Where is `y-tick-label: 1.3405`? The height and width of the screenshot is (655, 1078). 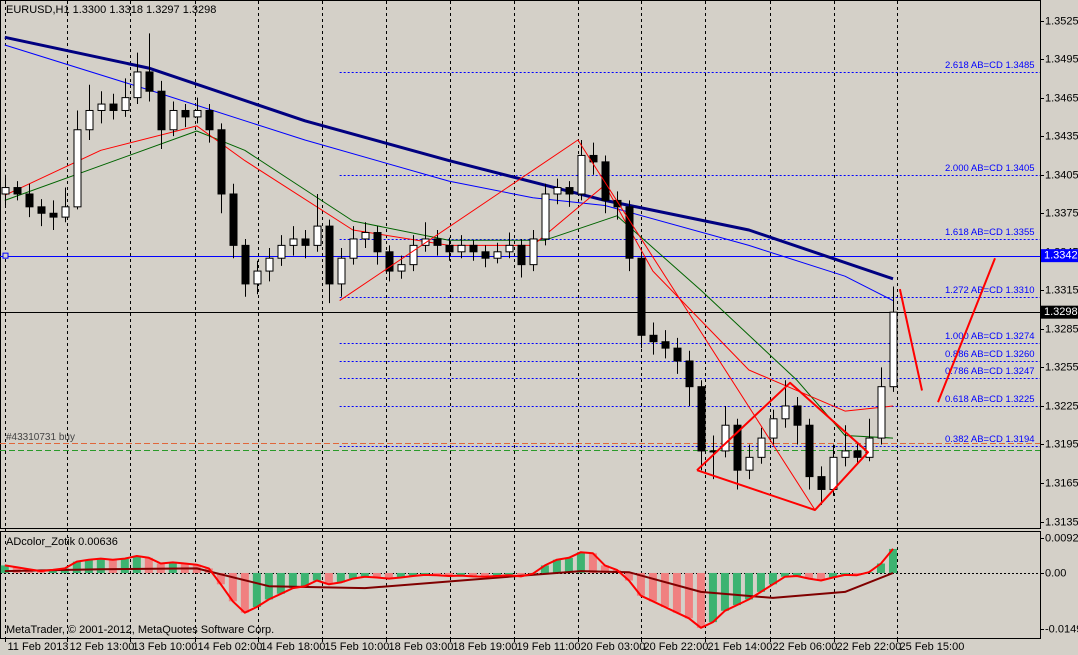 y-tick-label: 1.3405 is located at coordinates (1061, 175).